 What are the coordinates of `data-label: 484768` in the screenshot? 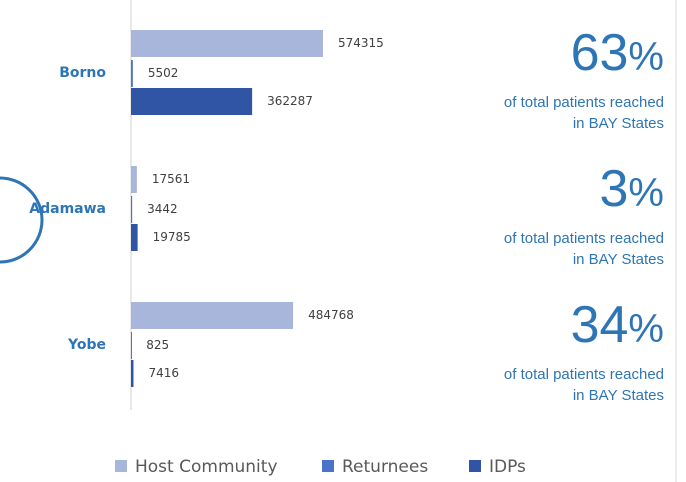 It's located at (331, 315).